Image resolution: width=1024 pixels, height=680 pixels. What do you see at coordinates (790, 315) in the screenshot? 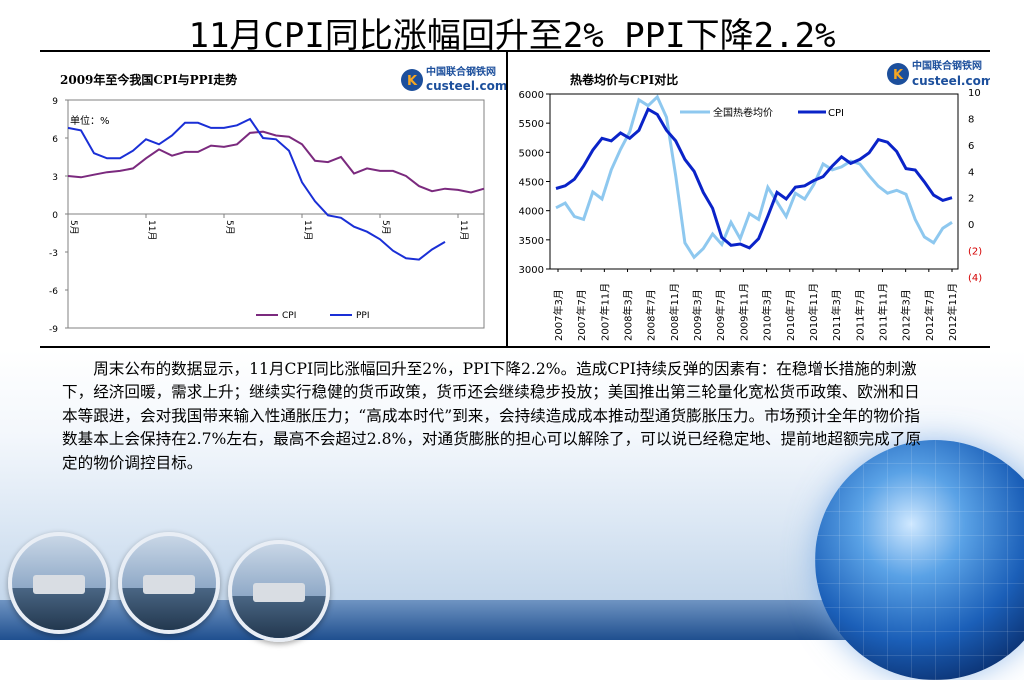
I see `x-tick-label: 2010年7月` at bounding box center [790, 315].